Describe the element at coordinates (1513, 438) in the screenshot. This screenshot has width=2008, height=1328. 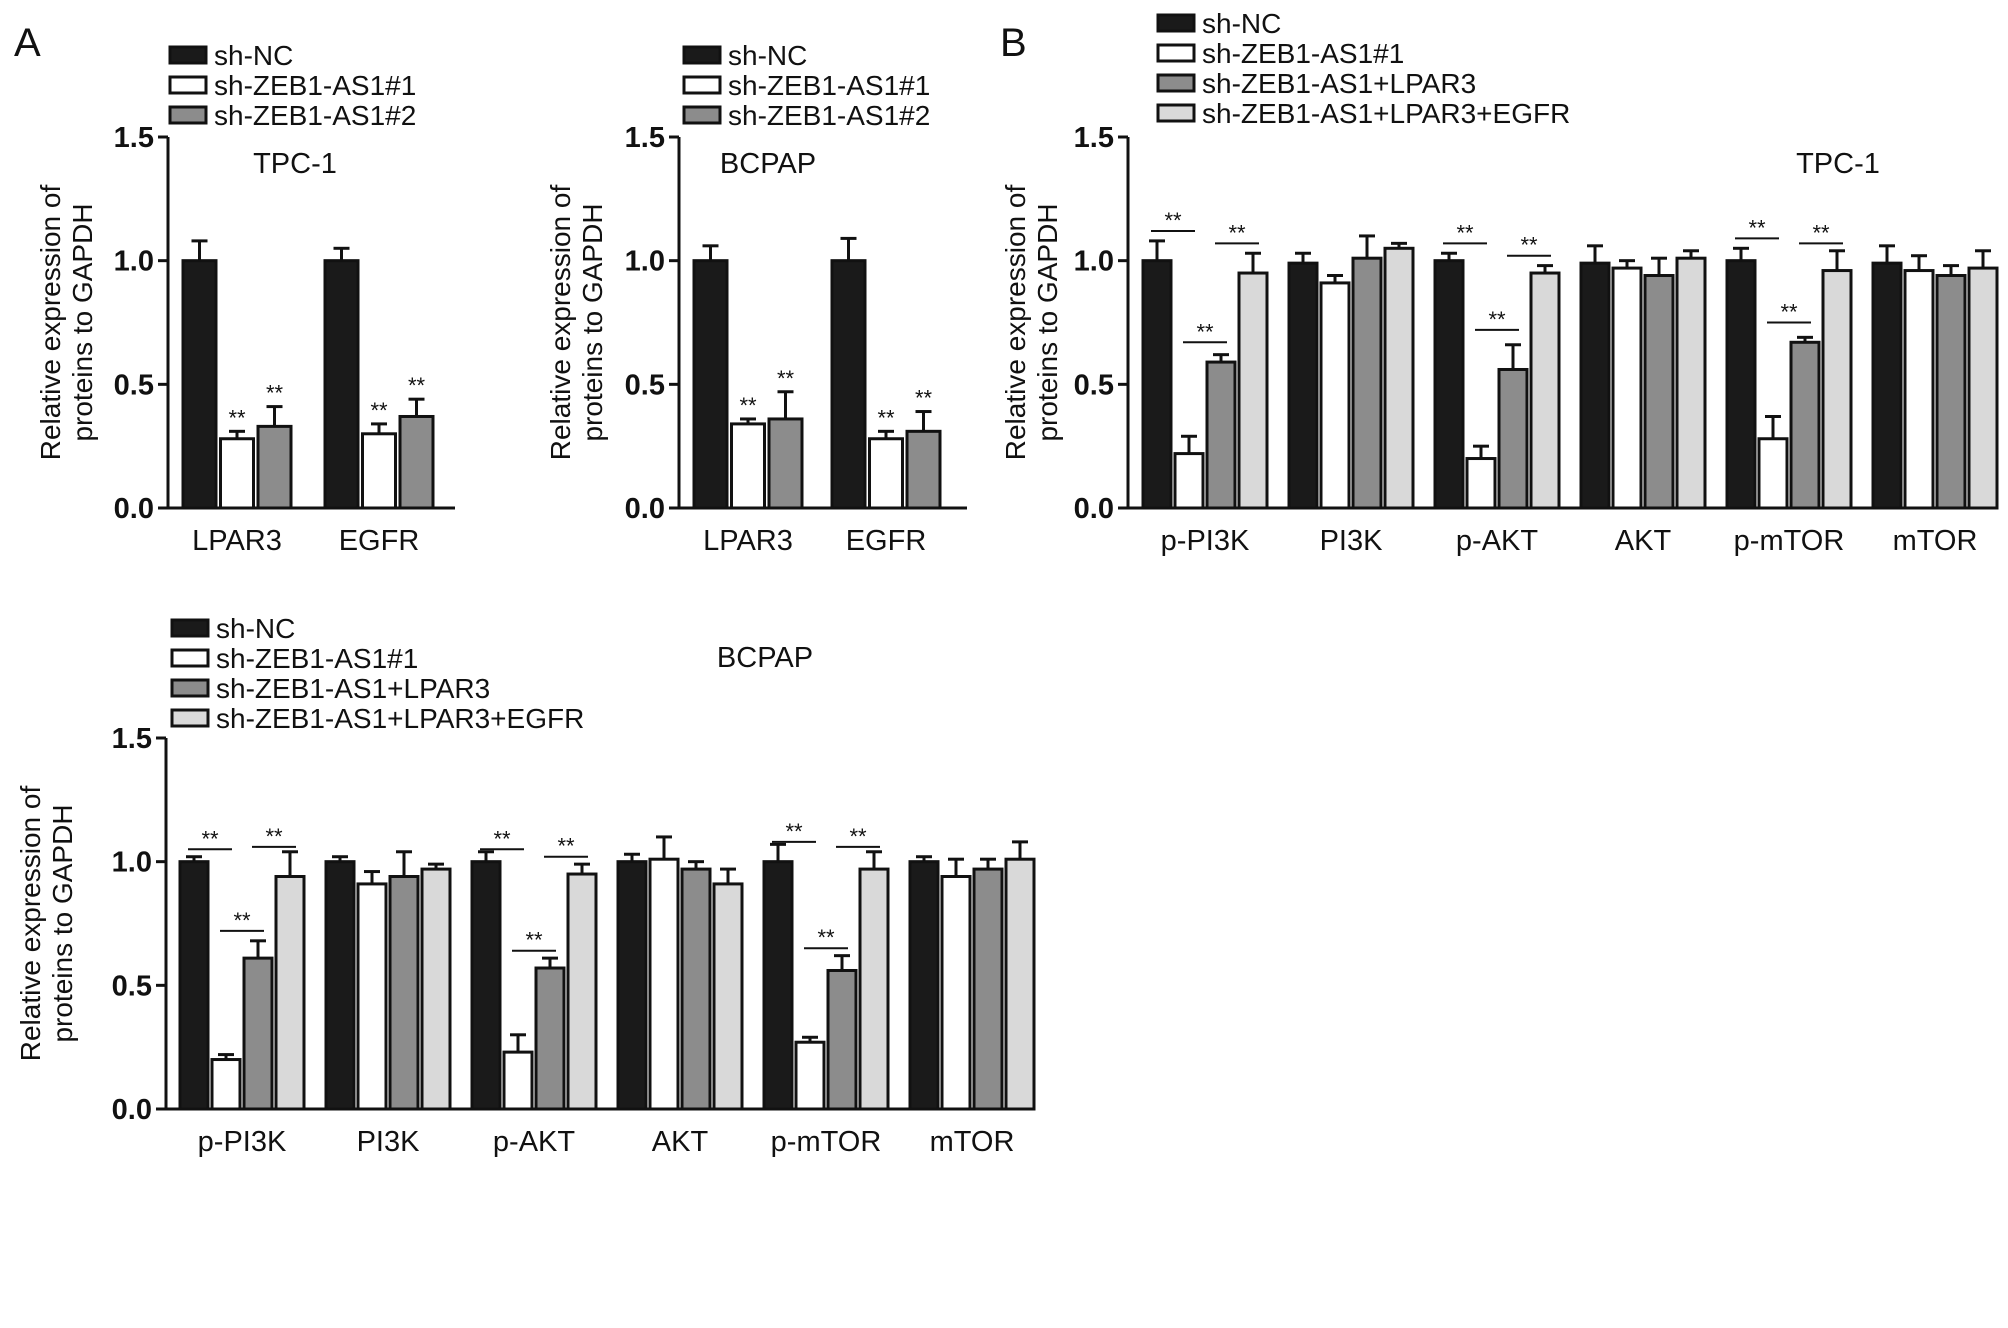
I see `bar-sh-zeb1-as1-lpar3-p-akt` at that location.